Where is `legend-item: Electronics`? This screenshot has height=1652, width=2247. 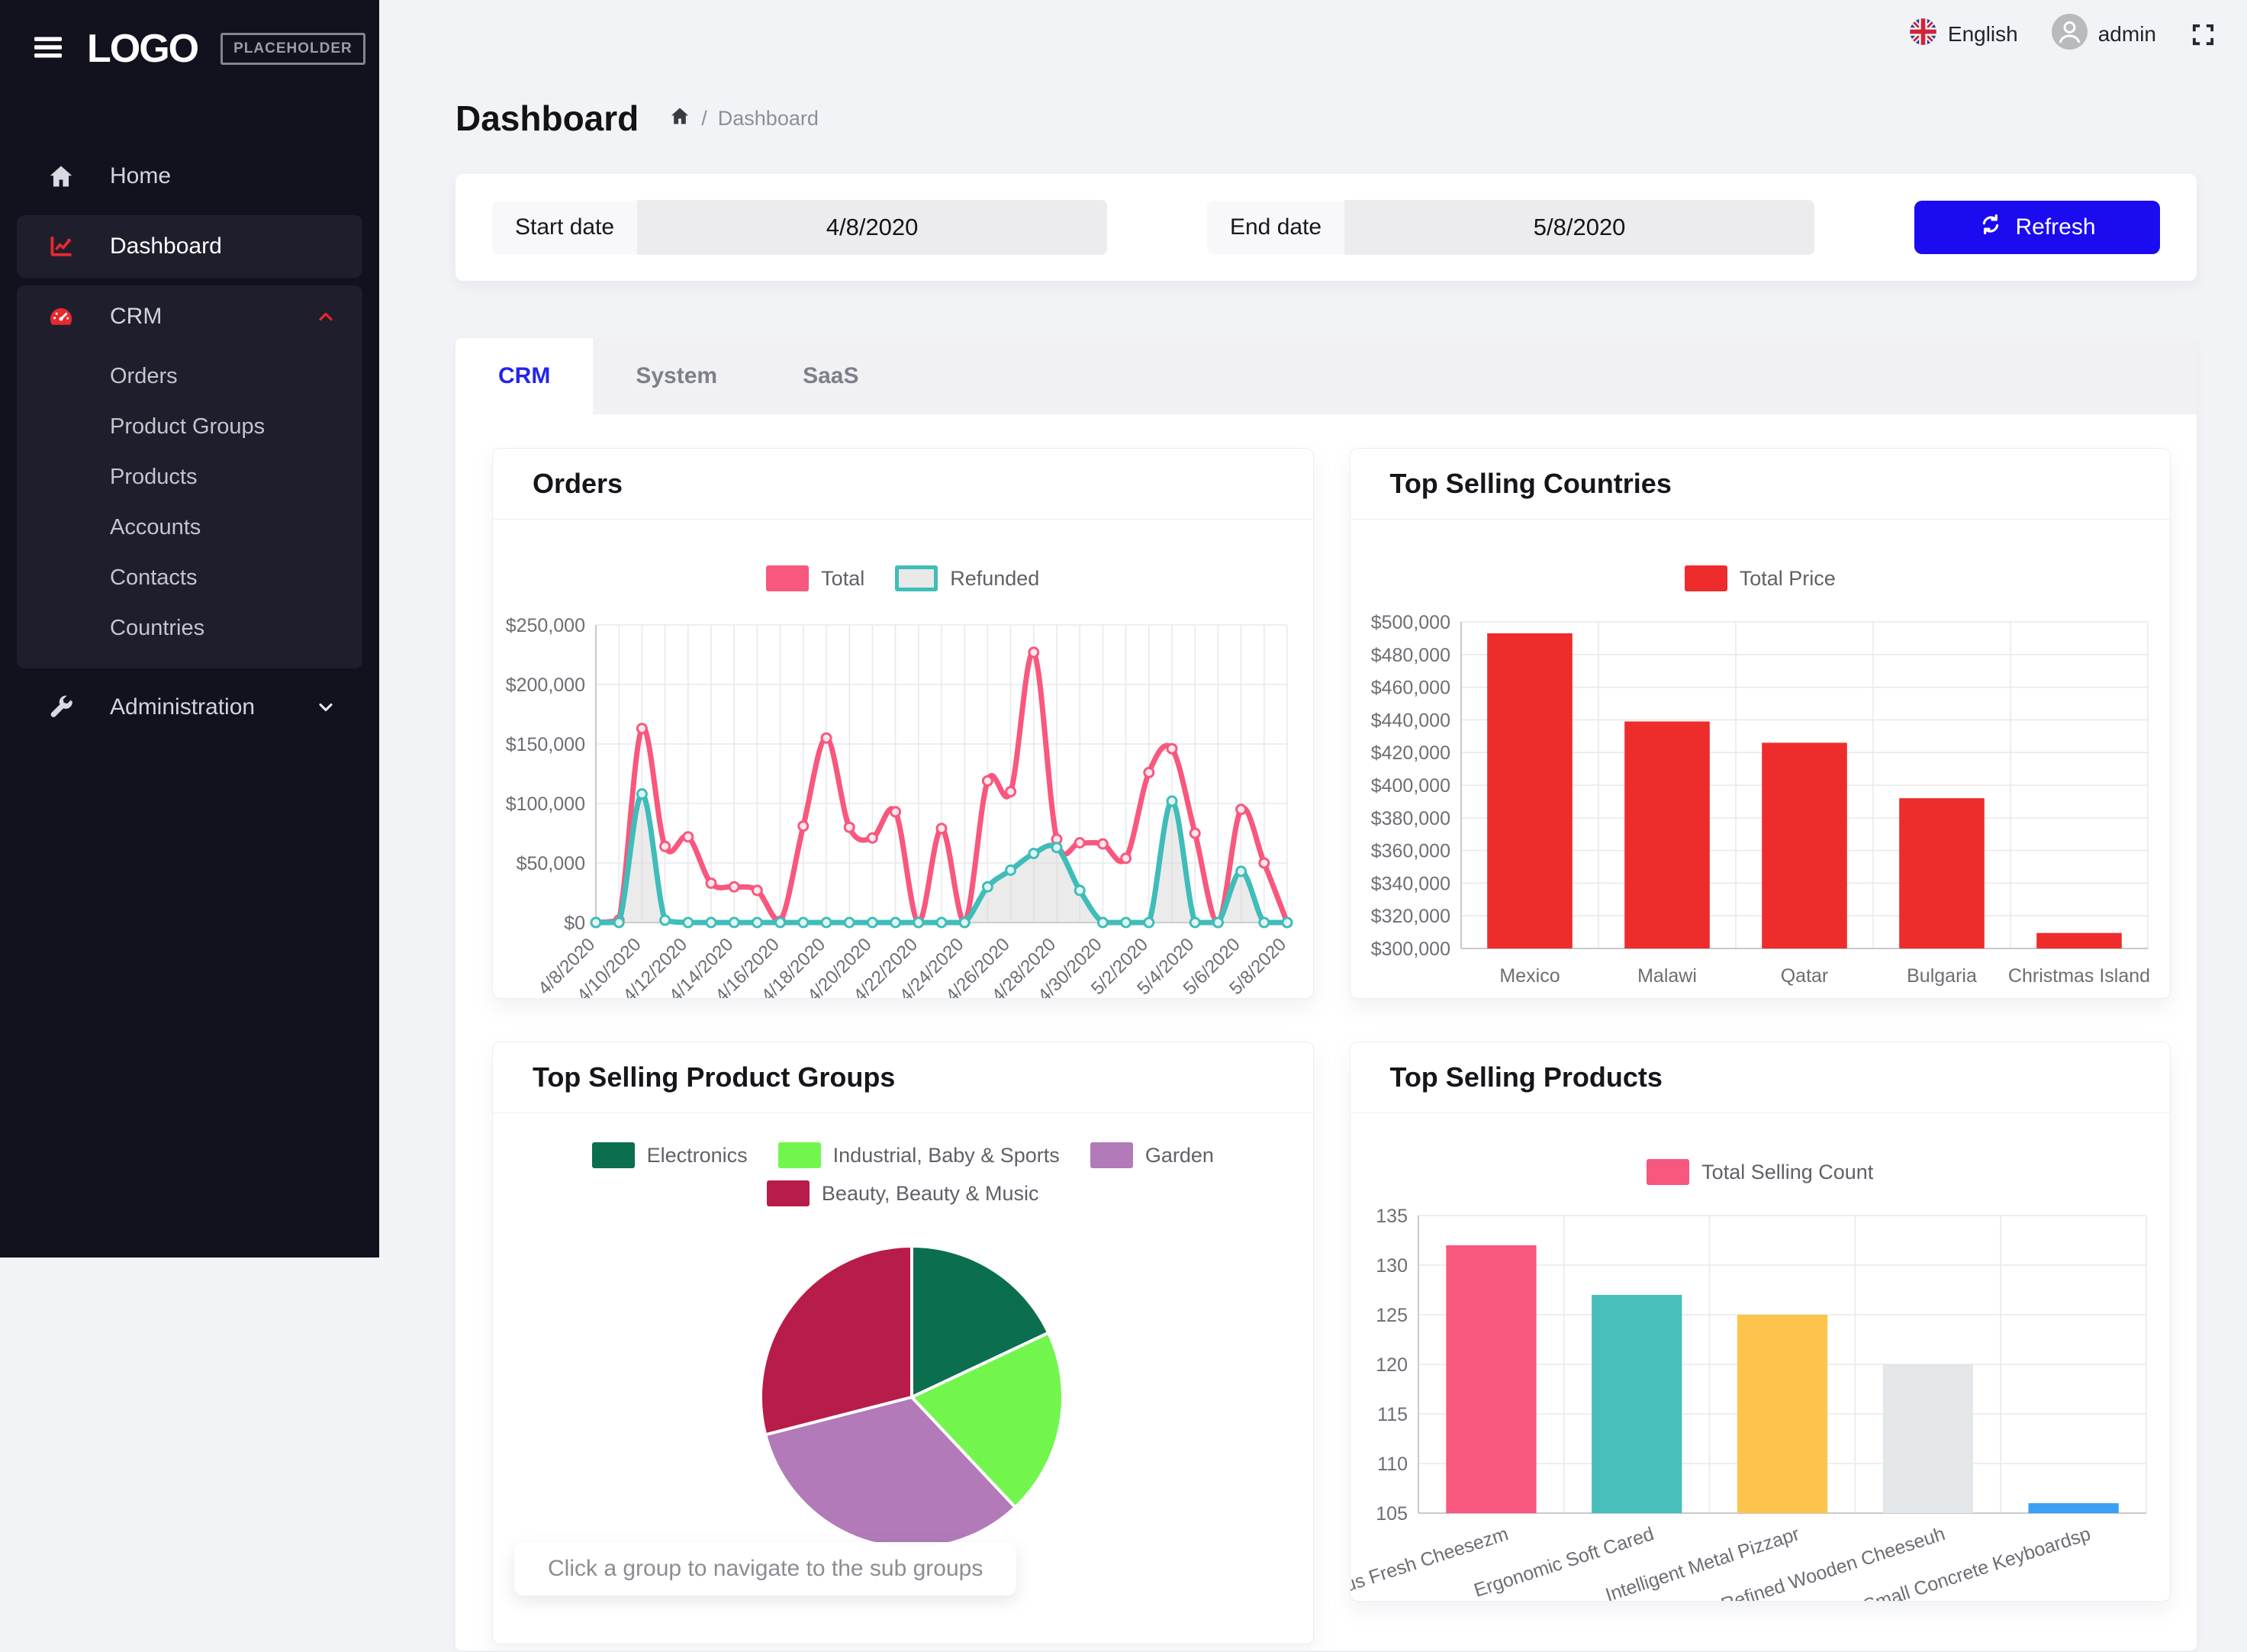 legend-item: Electronics is located at coordinates (669, 1155).